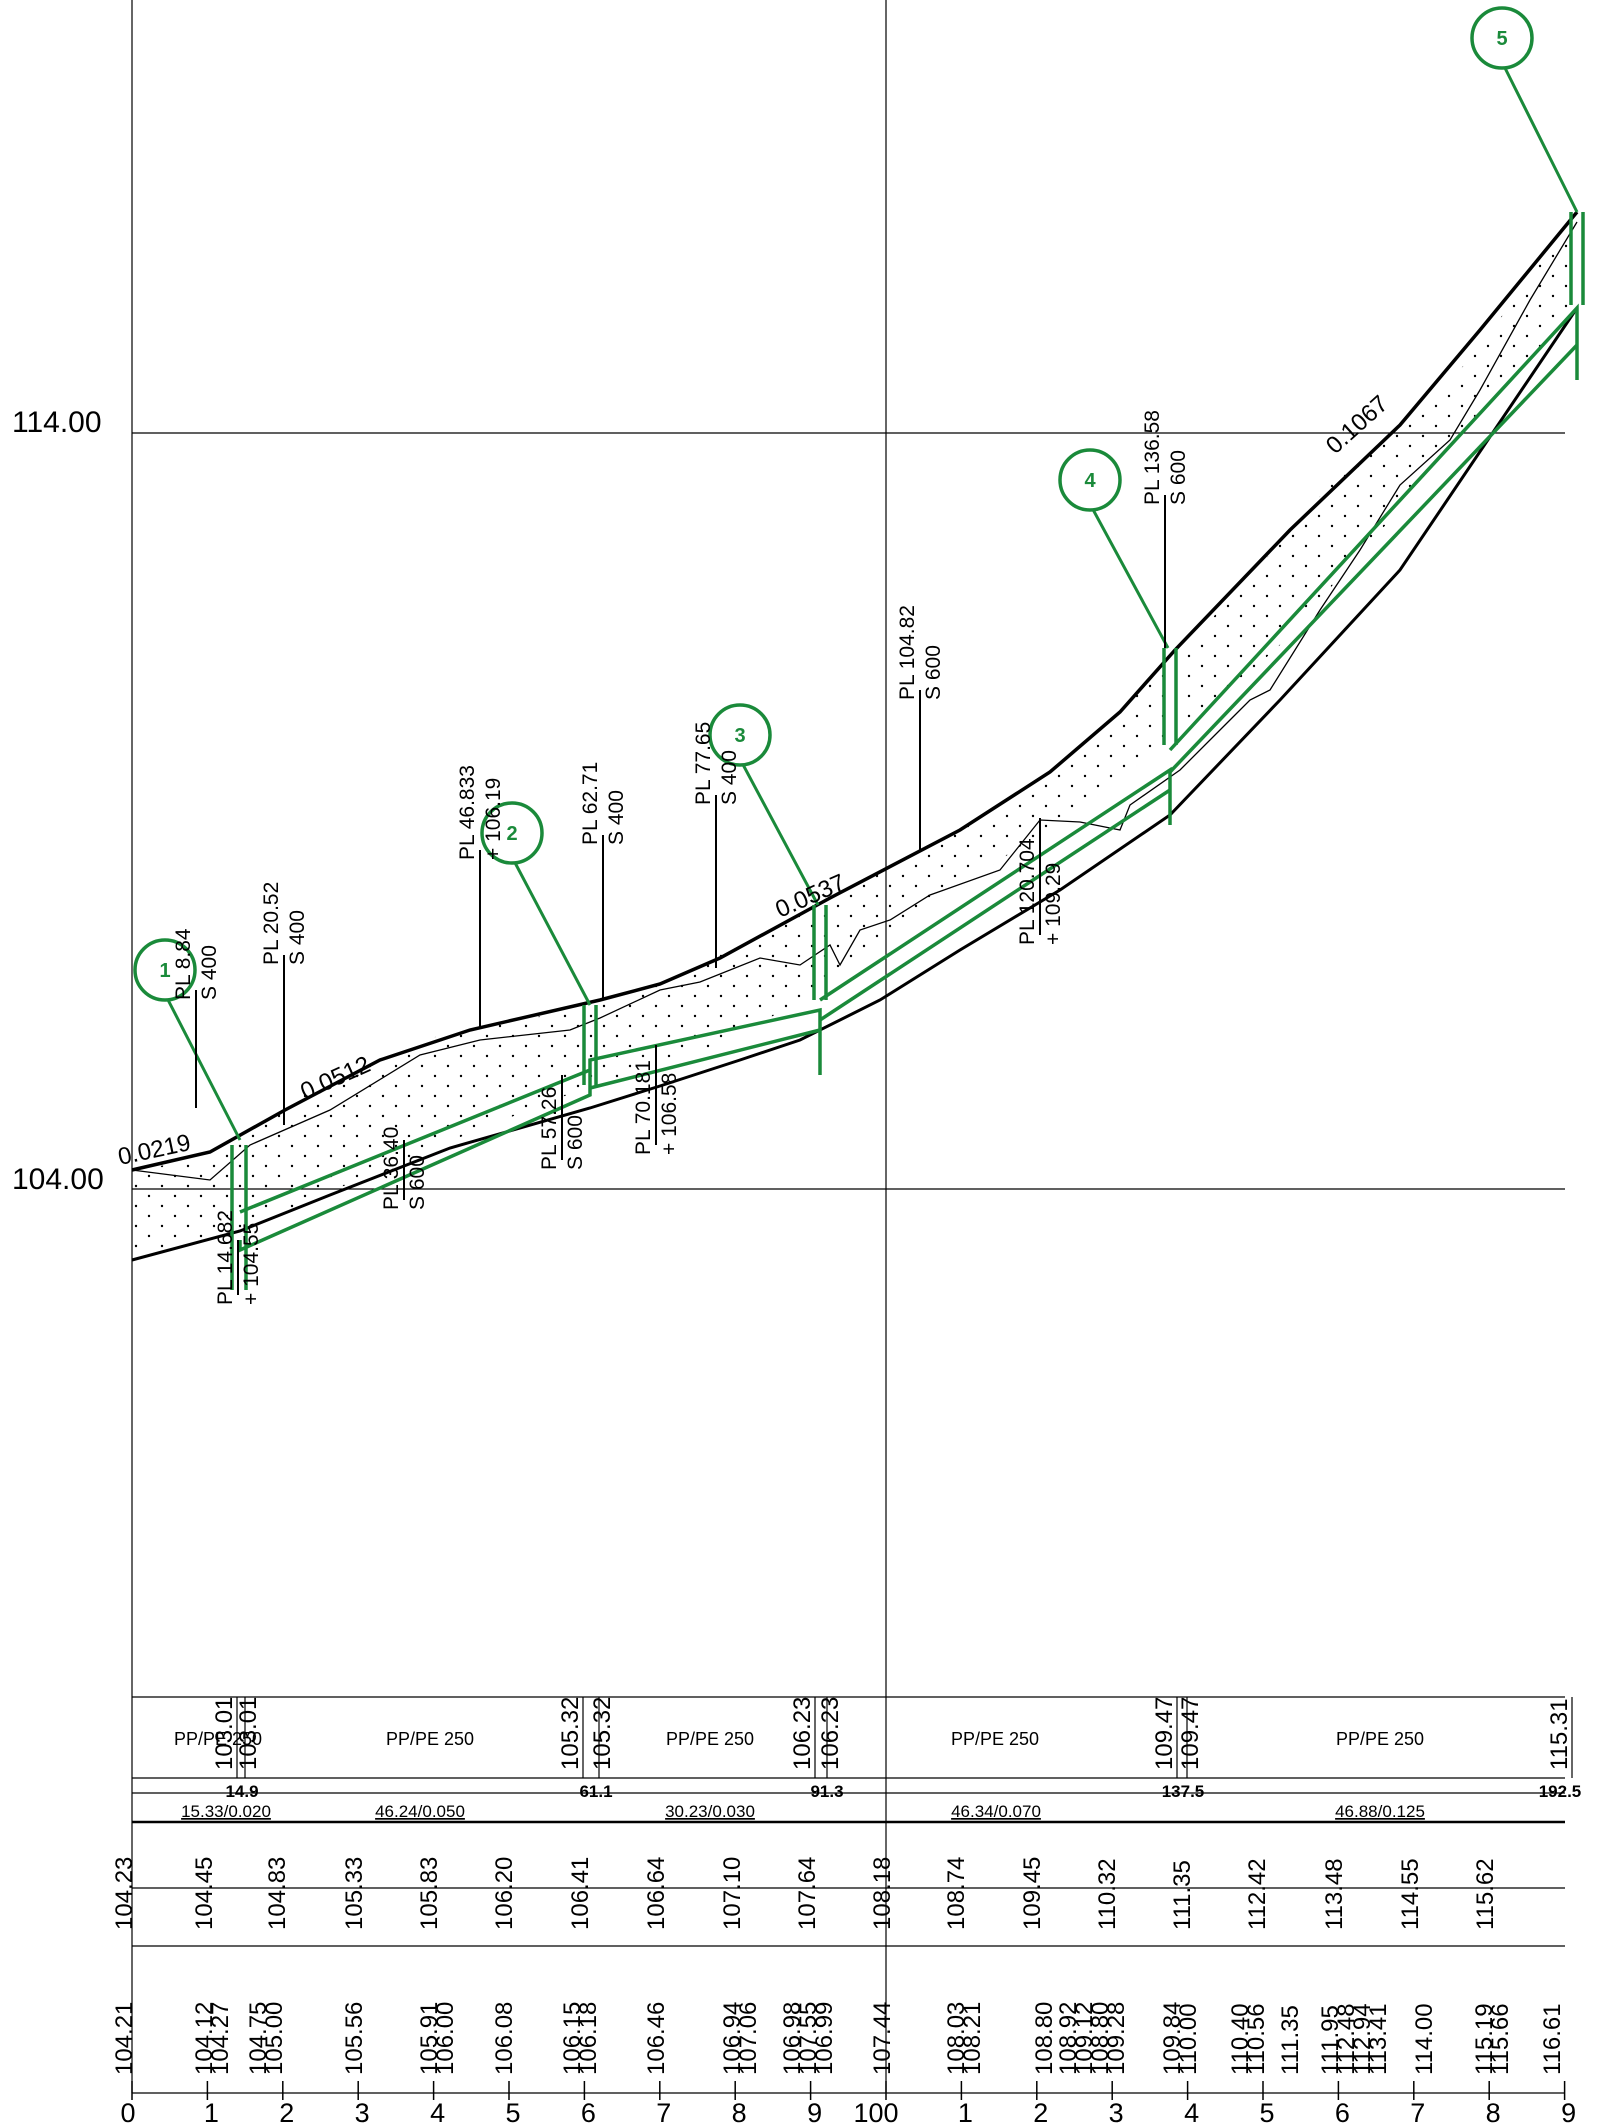 The image size is (1601, 2128). What do you see at coordinates (220, 2038) in the screenshot?
I see `existing-level-2: 104.27` at bounding box center [220, 2038].